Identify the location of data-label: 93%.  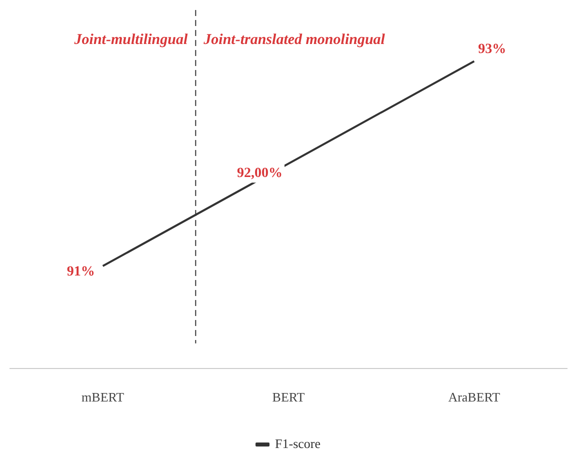
(492, 49).